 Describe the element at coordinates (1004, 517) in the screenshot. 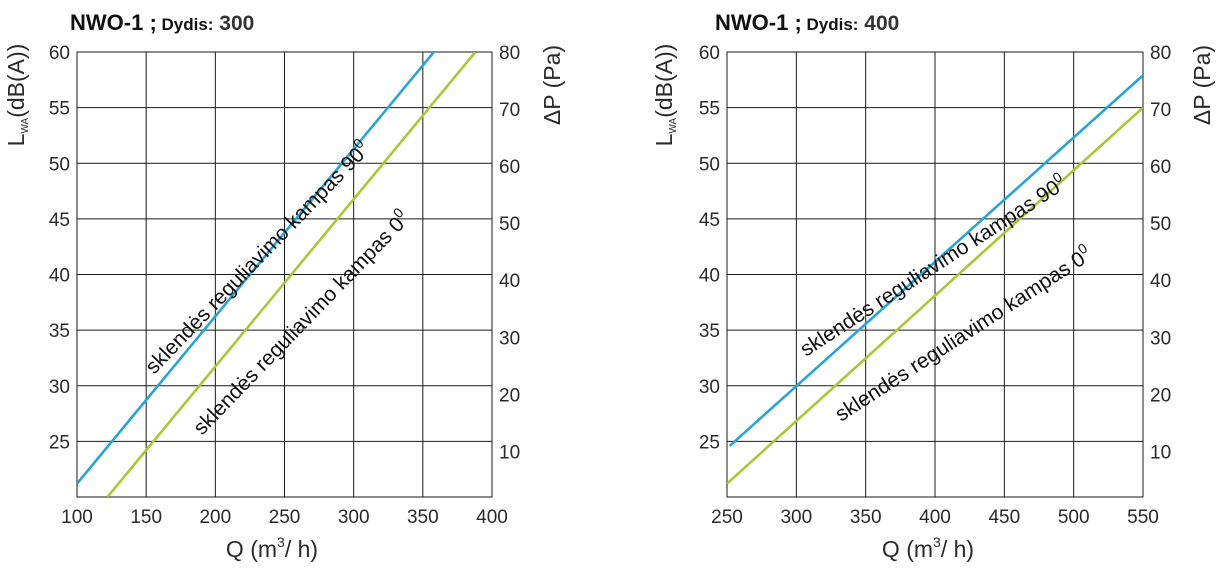

I see `x-tick-label: 450` at that location.